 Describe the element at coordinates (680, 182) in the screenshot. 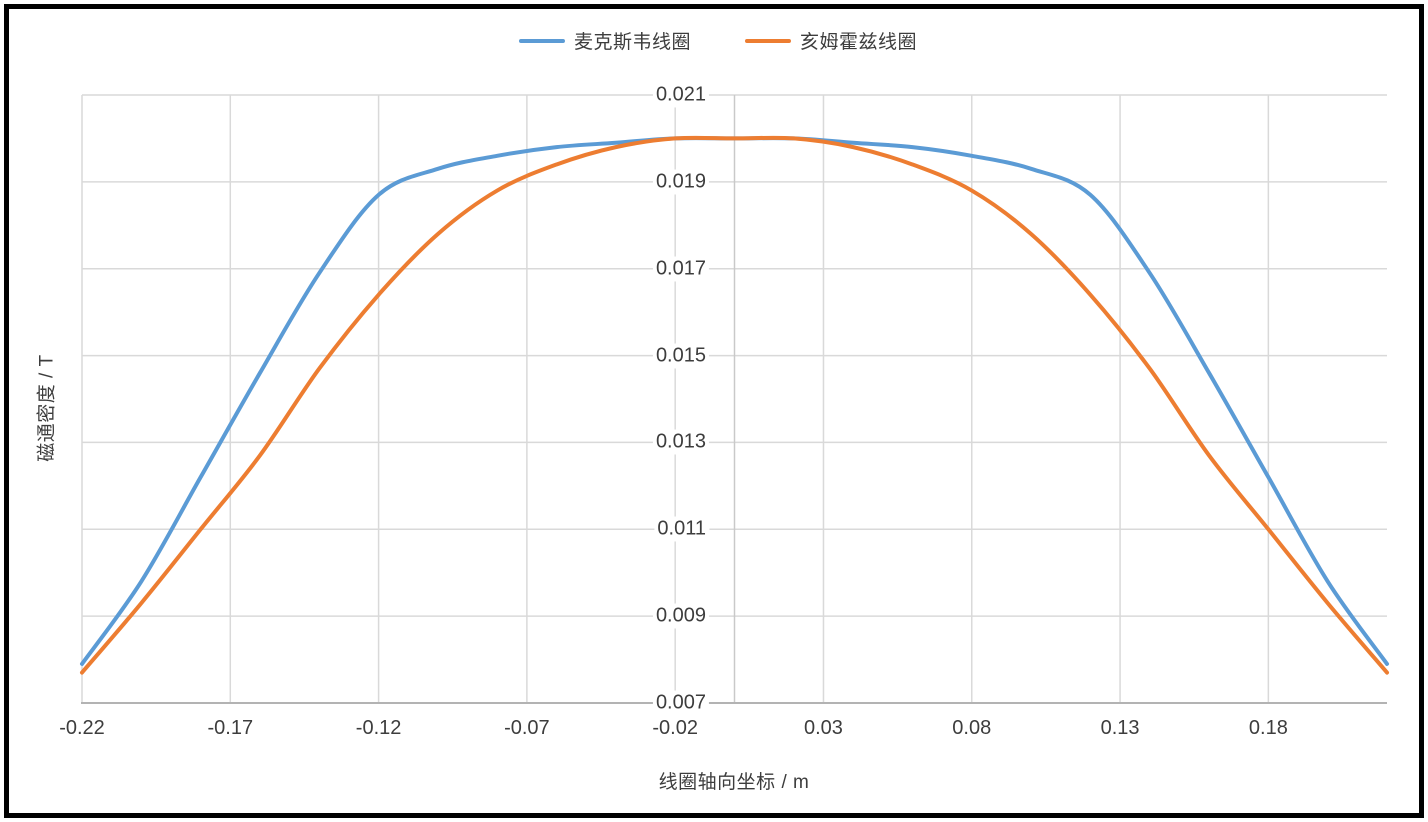

I see `y-tick-label: 0.019` at that location.